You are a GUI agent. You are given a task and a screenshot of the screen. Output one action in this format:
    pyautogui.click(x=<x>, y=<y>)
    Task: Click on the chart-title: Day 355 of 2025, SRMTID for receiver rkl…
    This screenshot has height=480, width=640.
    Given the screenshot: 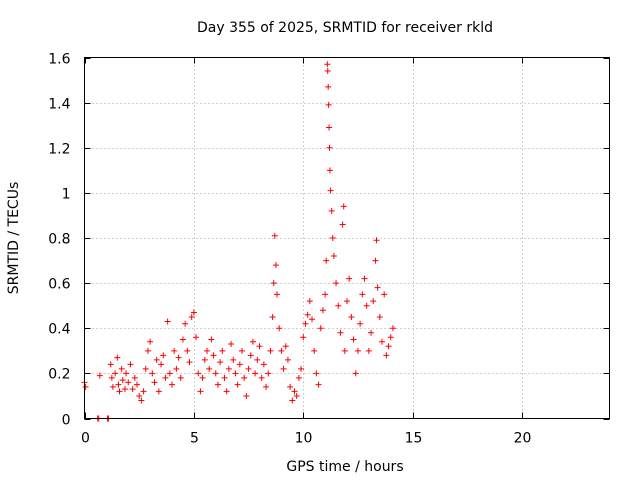 What is the action you would take?
    pyautogui.click(x=345, y=28)
    